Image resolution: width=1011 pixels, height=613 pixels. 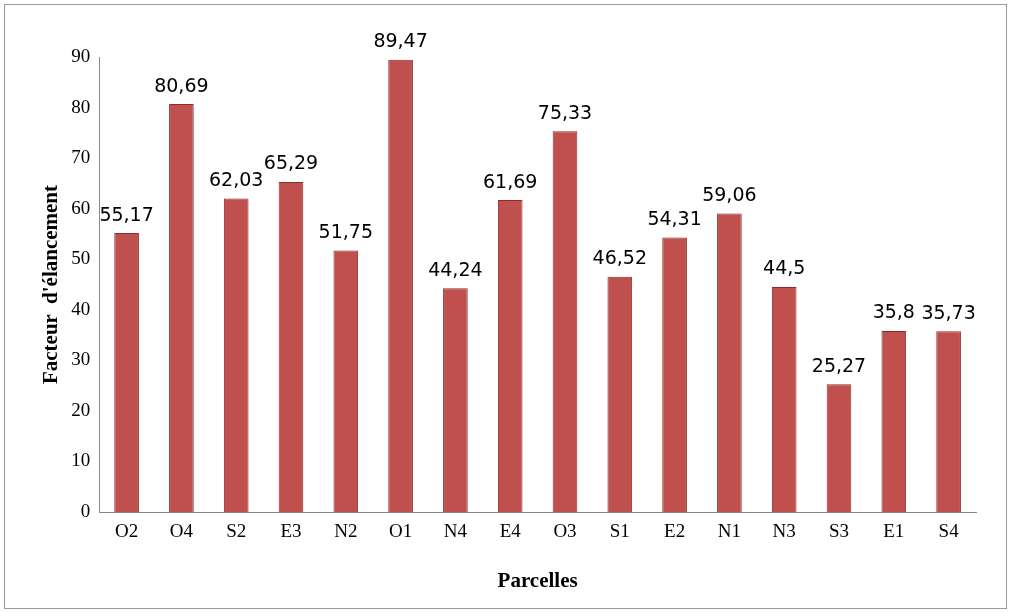 What do you see at coordinates (894, 531) in the screenshot?
I see `x-tick-label: E1` at bounding box center [894, 531].